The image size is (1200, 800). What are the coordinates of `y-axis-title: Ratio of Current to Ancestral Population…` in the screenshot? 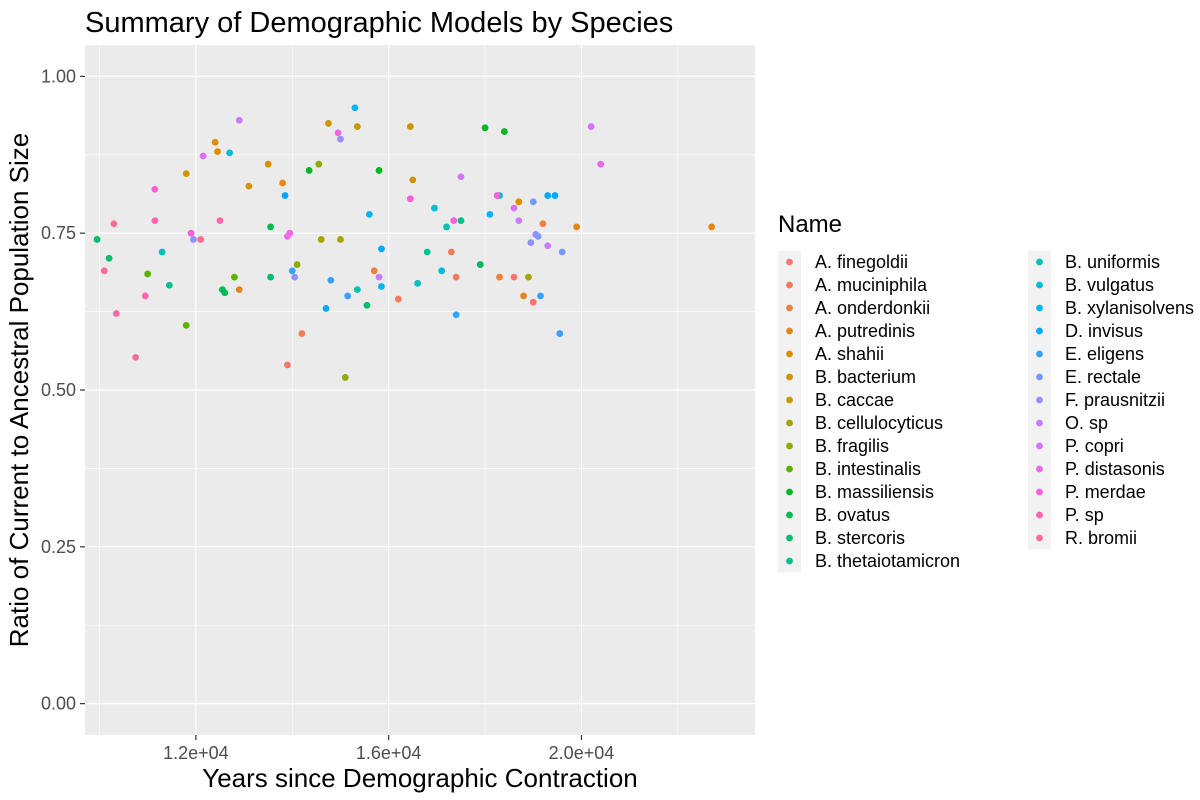 It's located at (19, 390).